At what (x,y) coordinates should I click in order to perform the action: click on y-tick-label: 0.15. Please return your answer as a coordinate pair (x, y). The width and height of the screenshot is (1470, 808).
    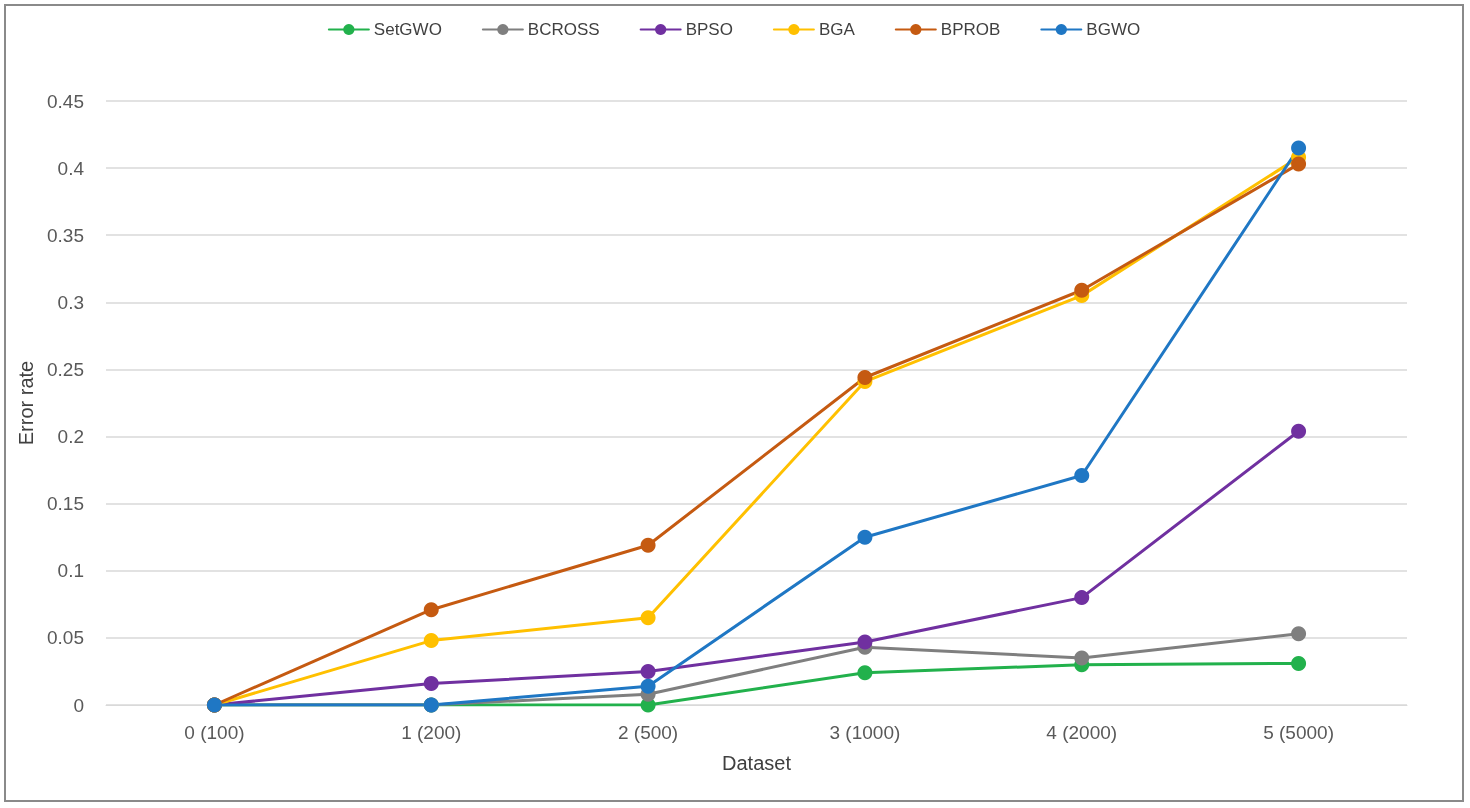
    Looking at the image, I should click on (65, 504).